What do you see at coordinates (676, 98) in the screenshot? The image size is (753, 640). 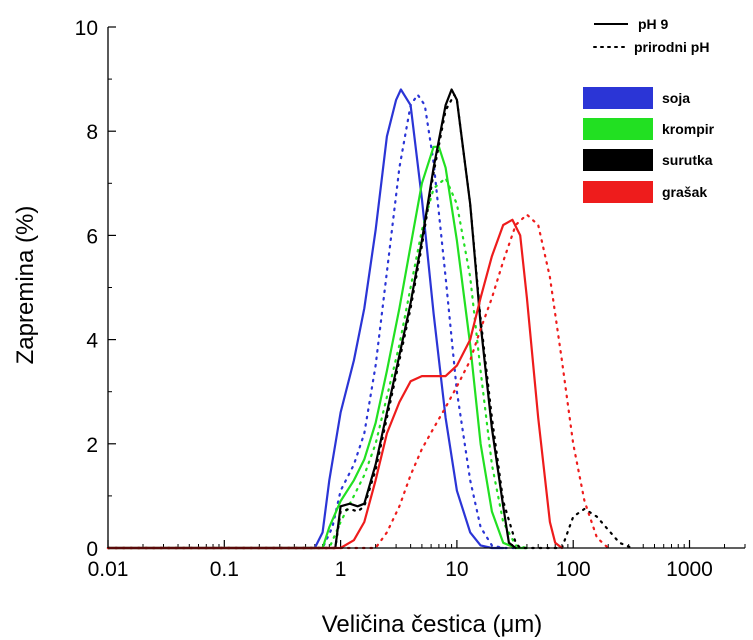 I see `legend-material-label: soja` at bounding box center [676, 98].